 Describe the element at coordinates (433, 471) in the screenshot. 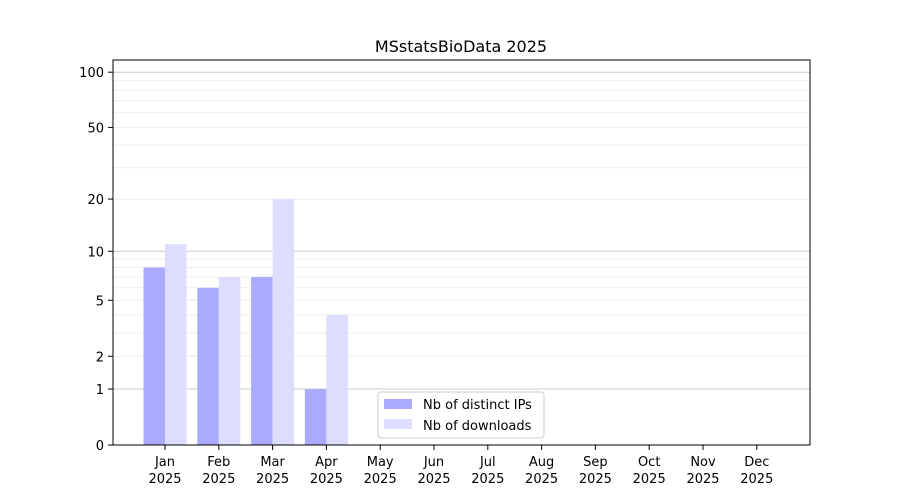

I see `x-tick-label: Jun 2025` at that location.